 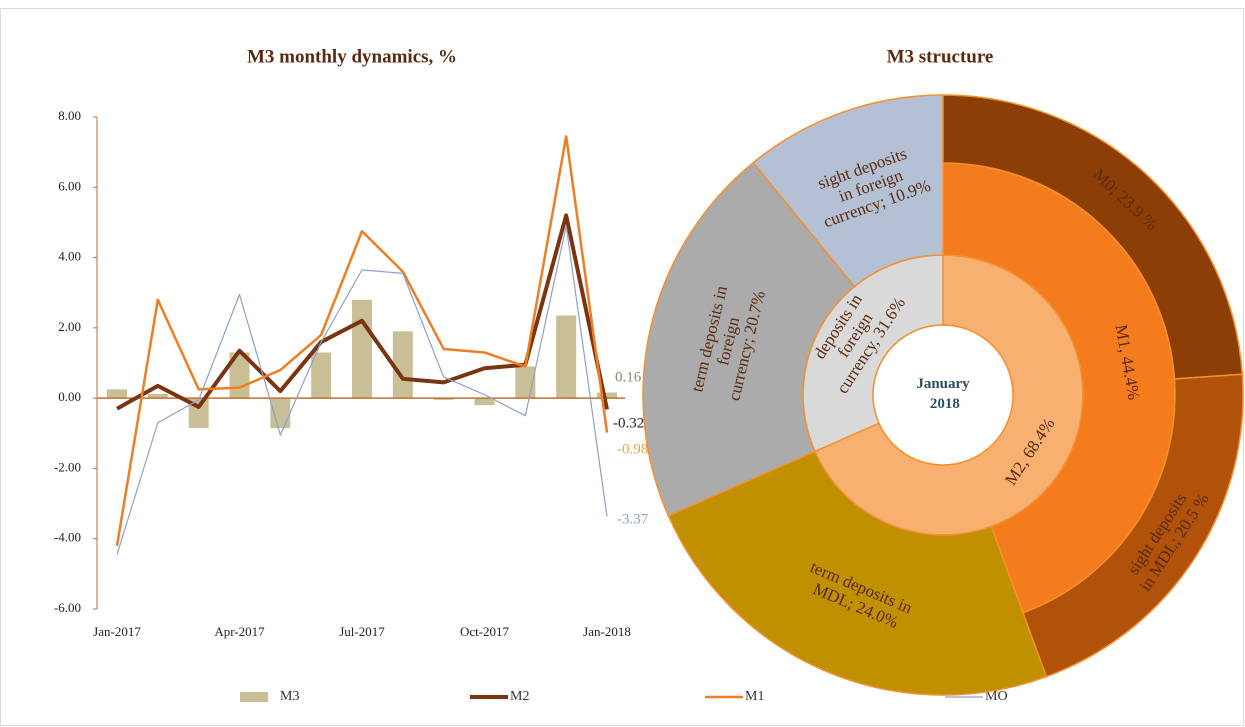 I want to click on y-tick-label: 0.00, so click(x=69, y=396).